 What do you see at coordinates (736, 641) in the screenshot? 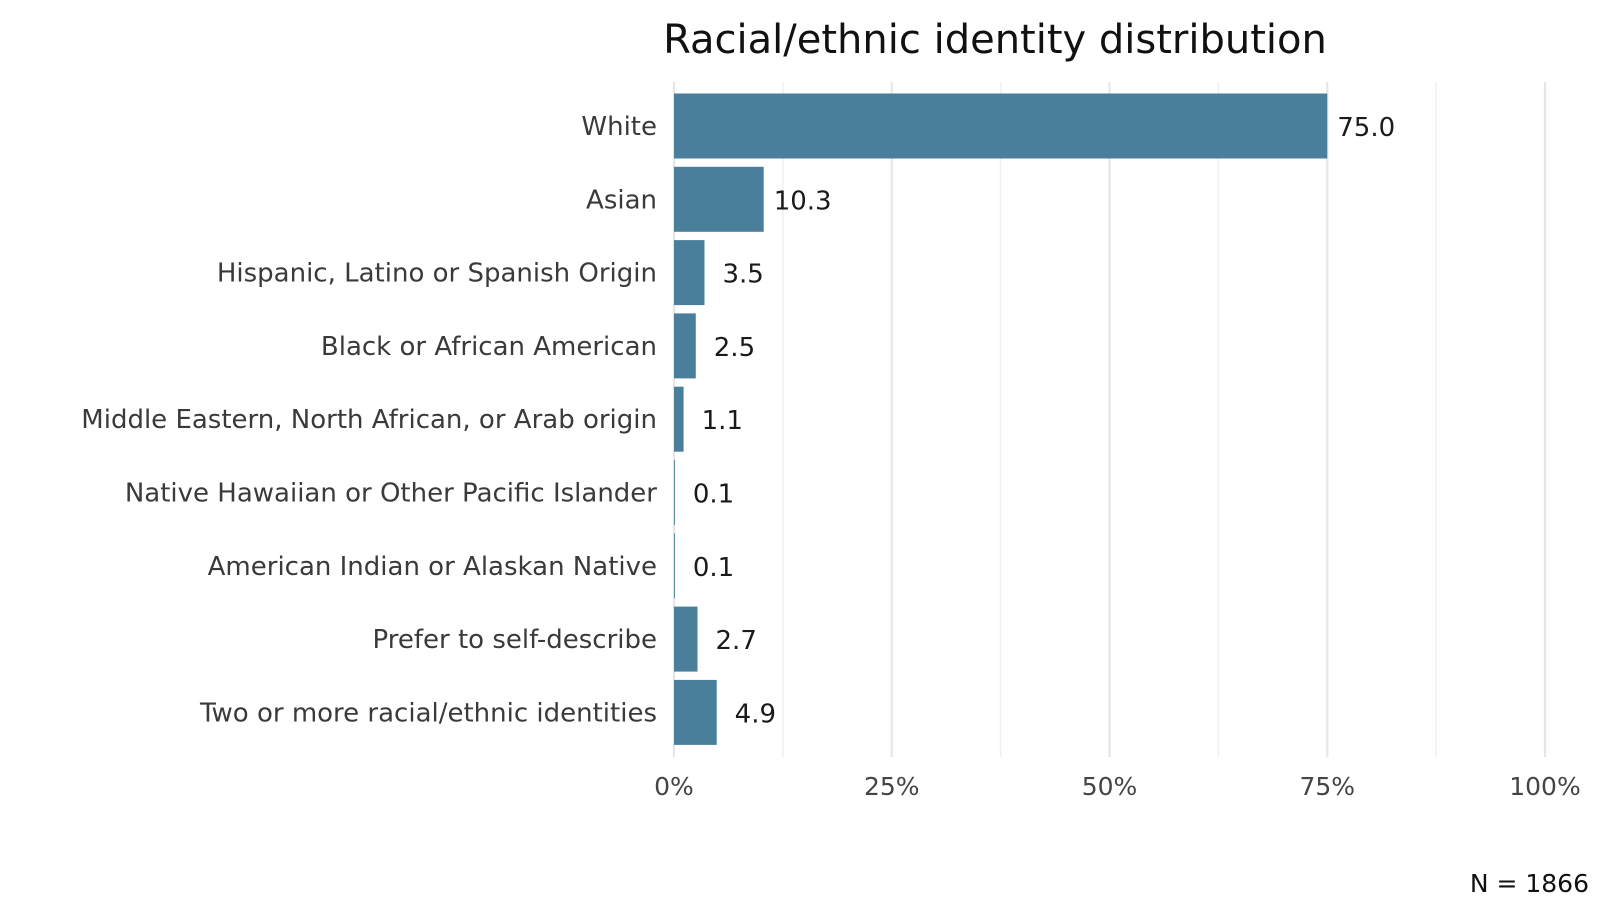
I see `value-label: 2.7` at bounding box center [736, 641].